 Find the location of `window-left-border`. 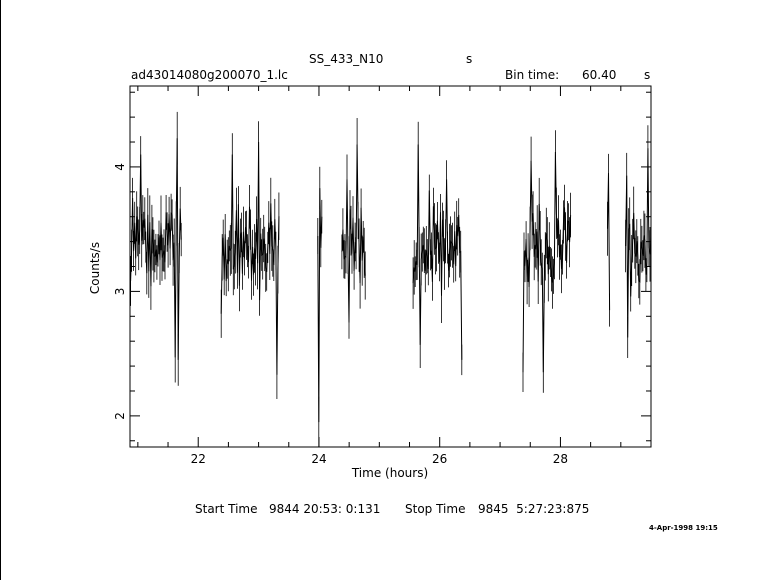

window-left-border is located at coordinates (0, 290).